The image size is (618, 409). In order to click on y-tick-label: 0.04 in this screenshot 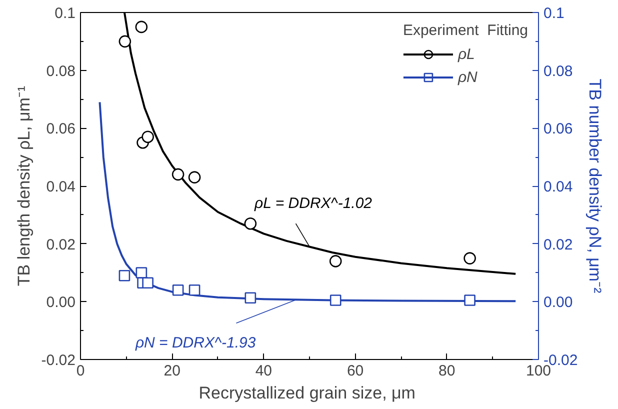, I will do `click(61, 187)`.